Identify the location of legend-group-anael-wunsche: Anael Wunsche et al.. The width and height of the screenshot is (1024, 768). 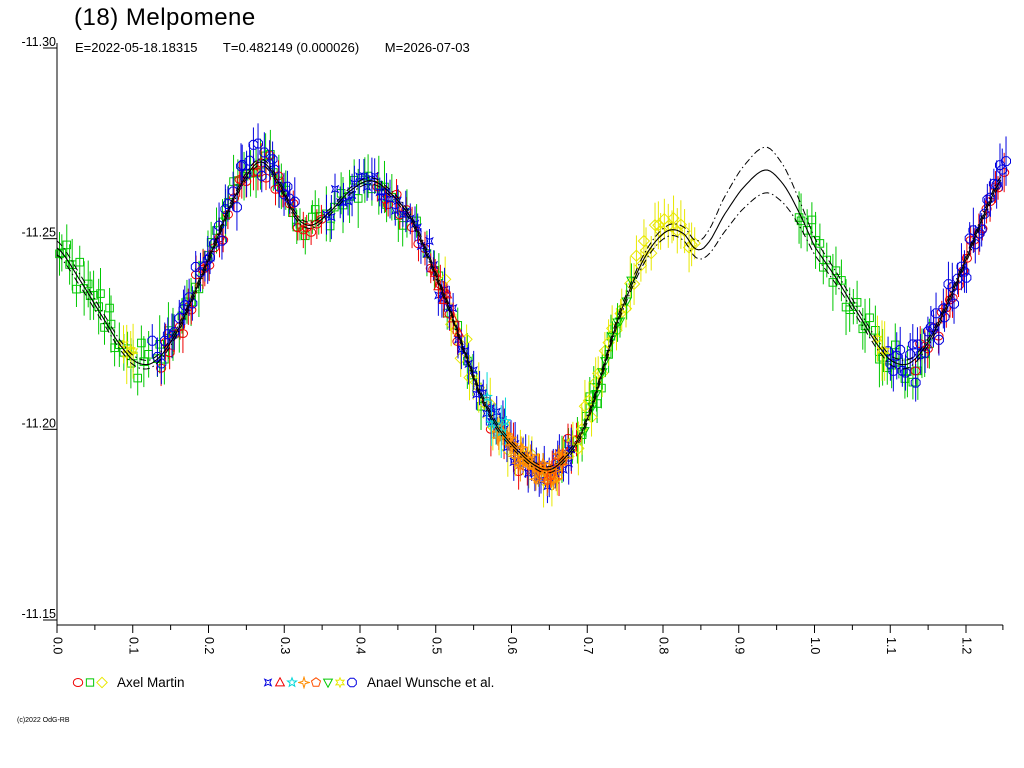
(378, 682).